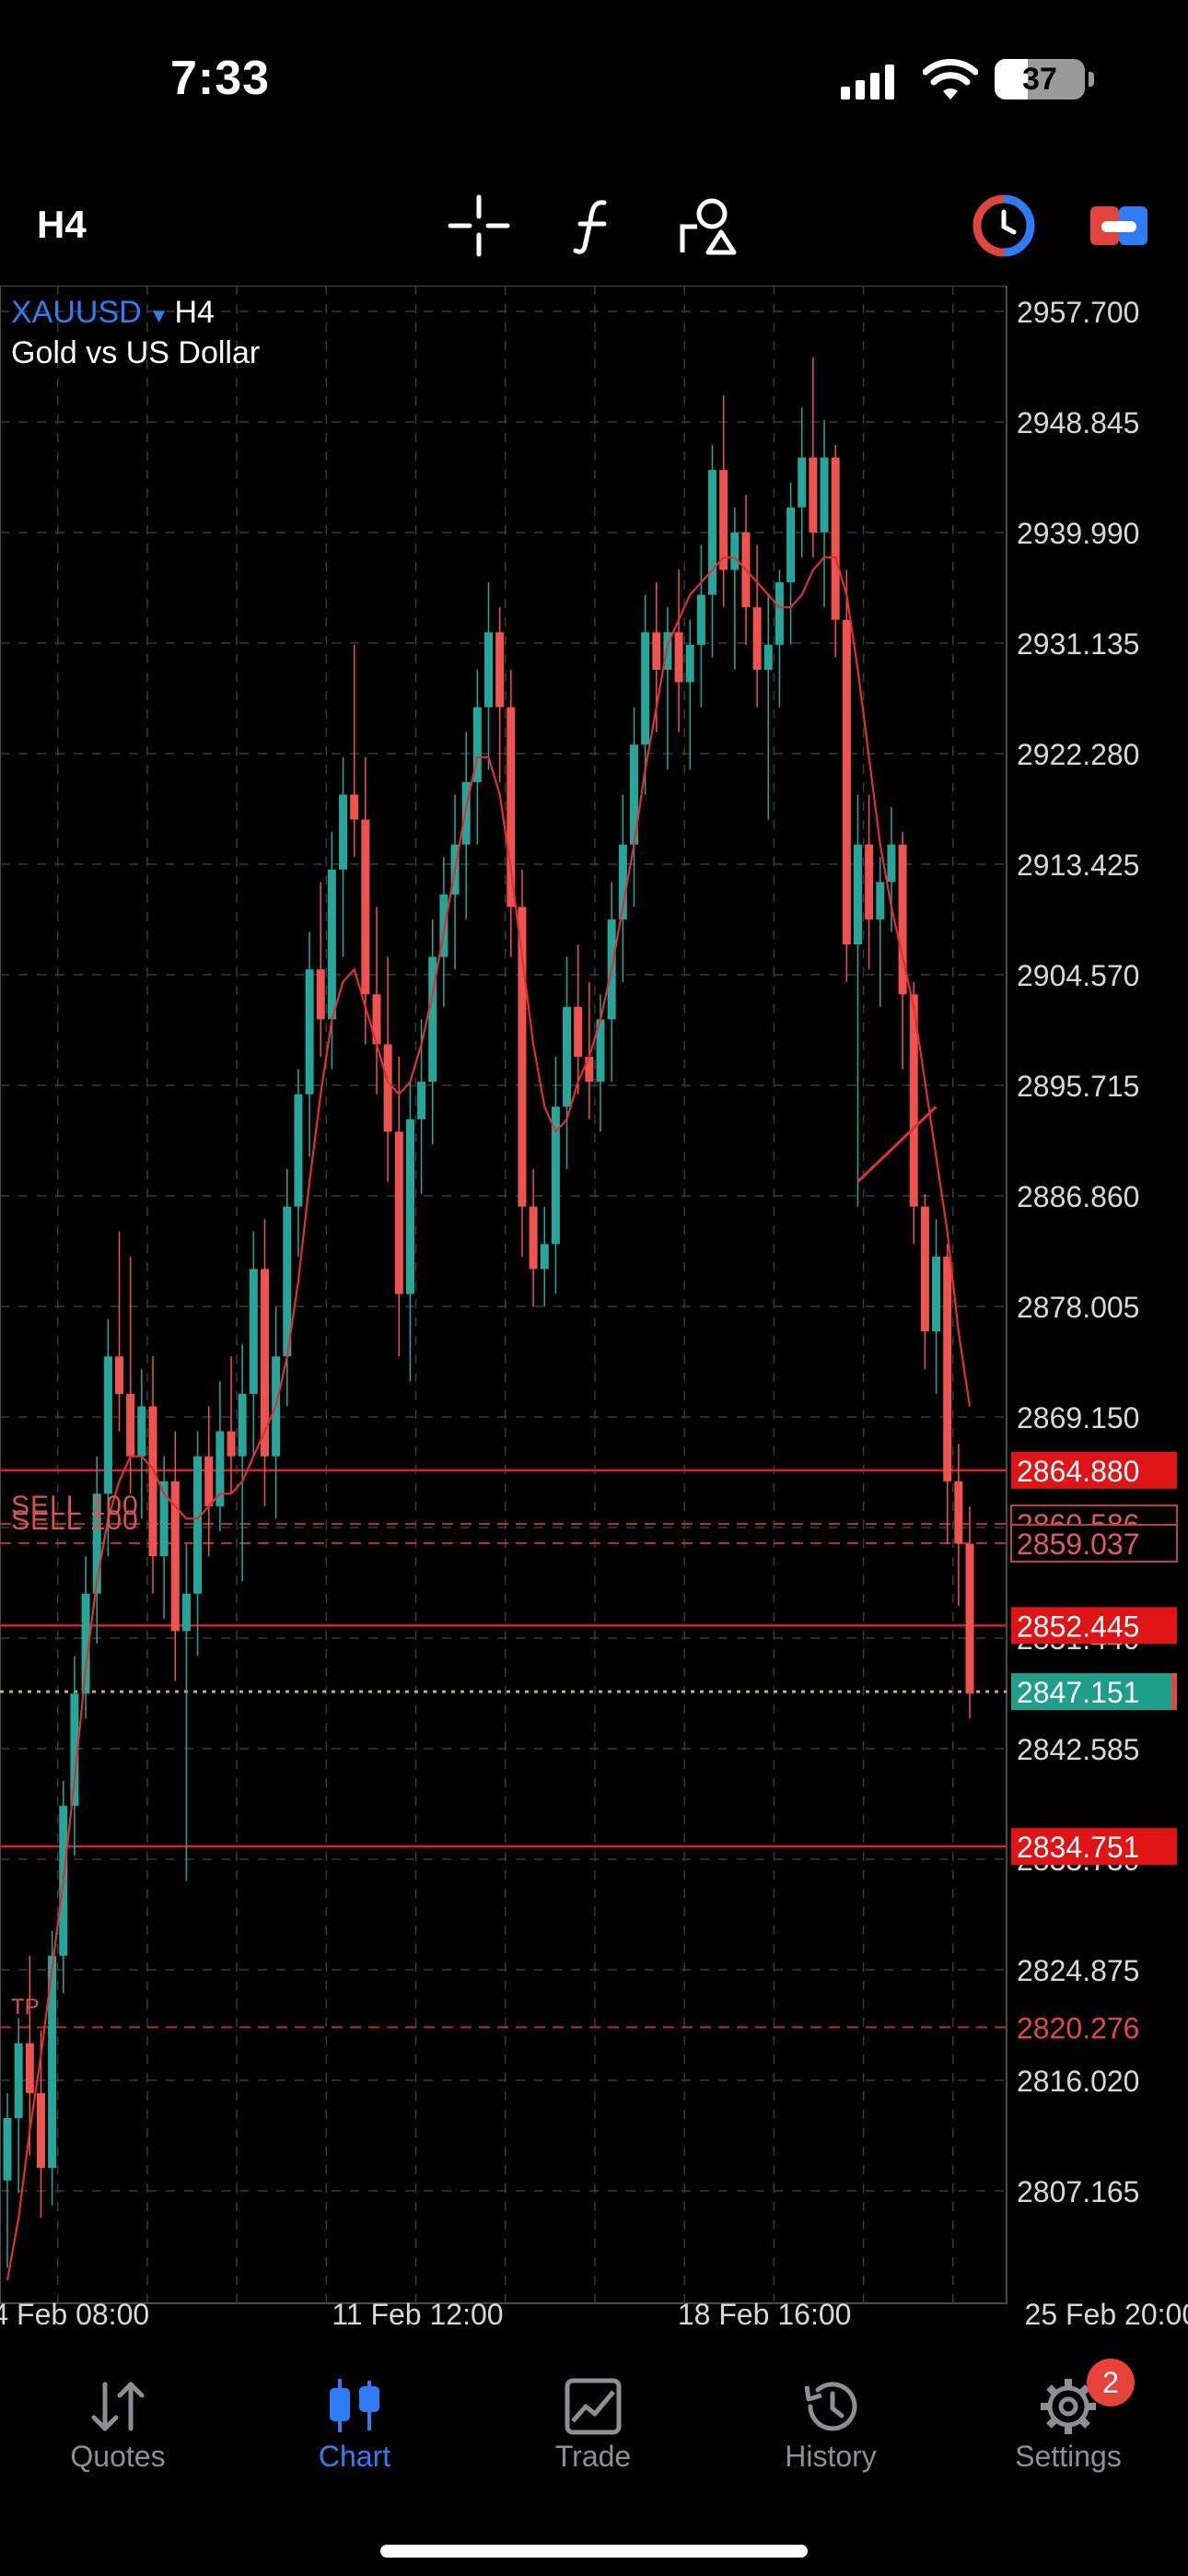  What do you see at coordinates (831, 2418) in the screenshot?
I see `tab-history: History` at bounding box center [831, 2418].